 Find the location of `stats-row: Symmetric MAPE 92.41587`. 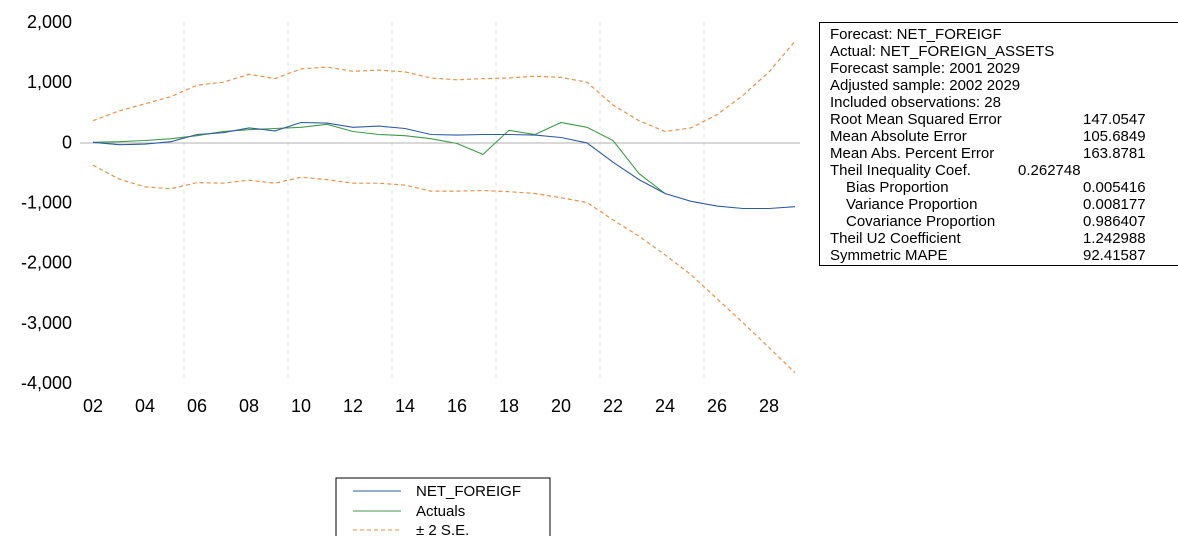

stats-row: Symmetric MAPE 92.41587 is located at coordinates (999, 255).